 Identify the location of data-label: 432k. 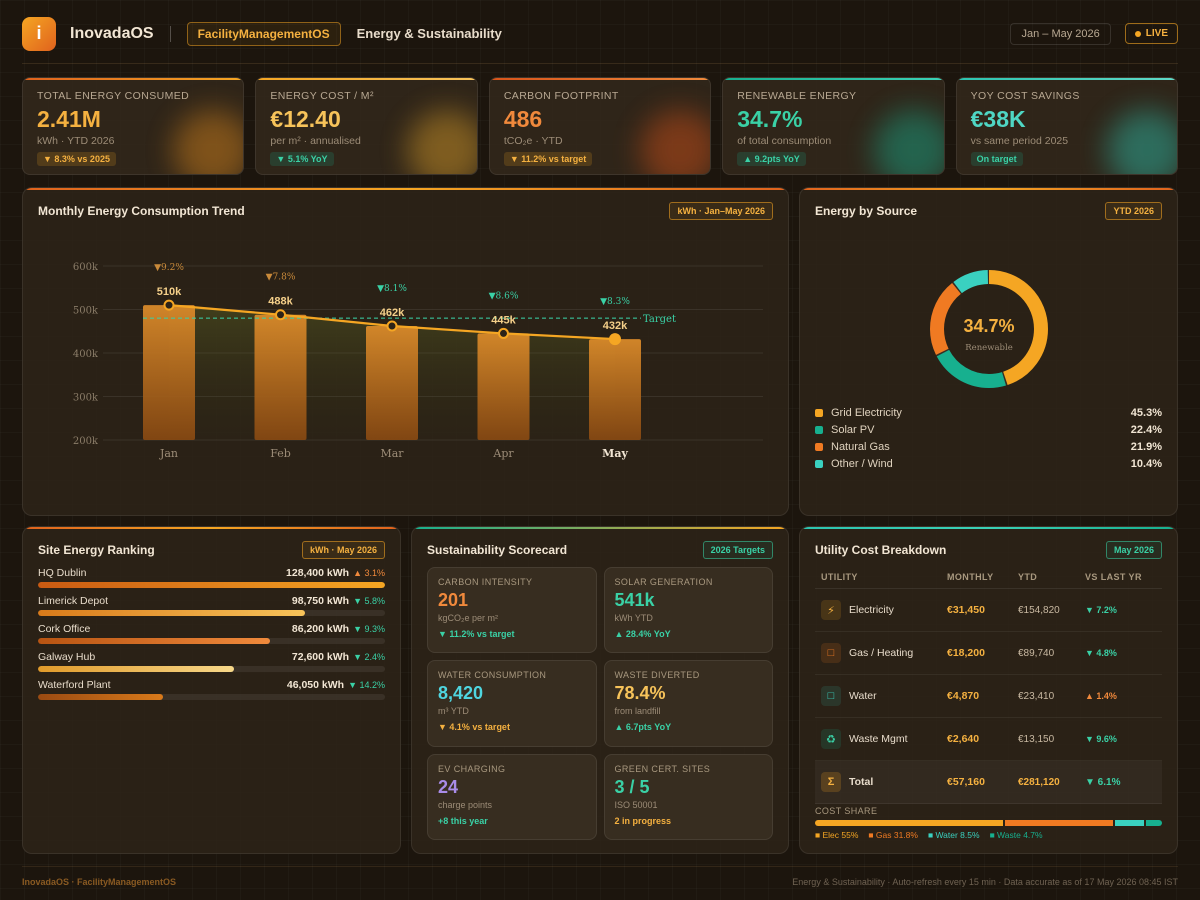
(615, 326).